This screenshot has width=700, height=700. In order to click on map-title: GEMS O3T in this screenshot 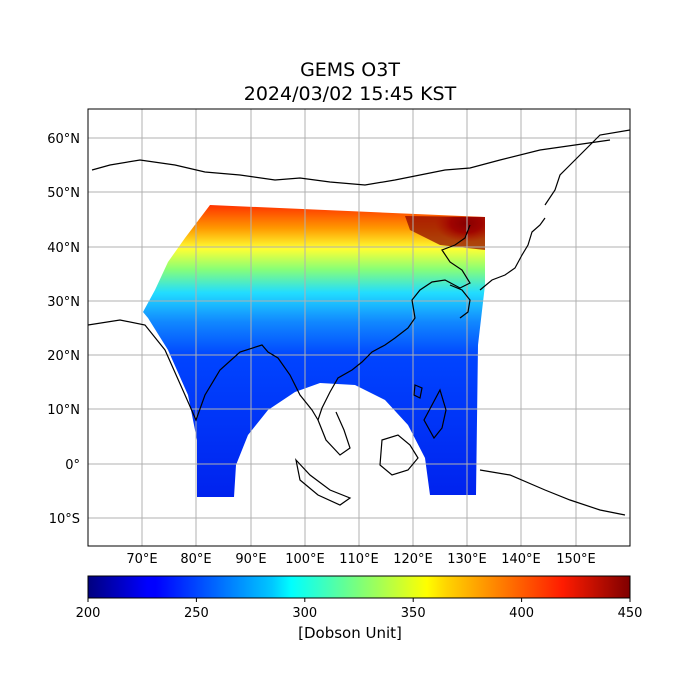, I will do `click(350, 70)`.